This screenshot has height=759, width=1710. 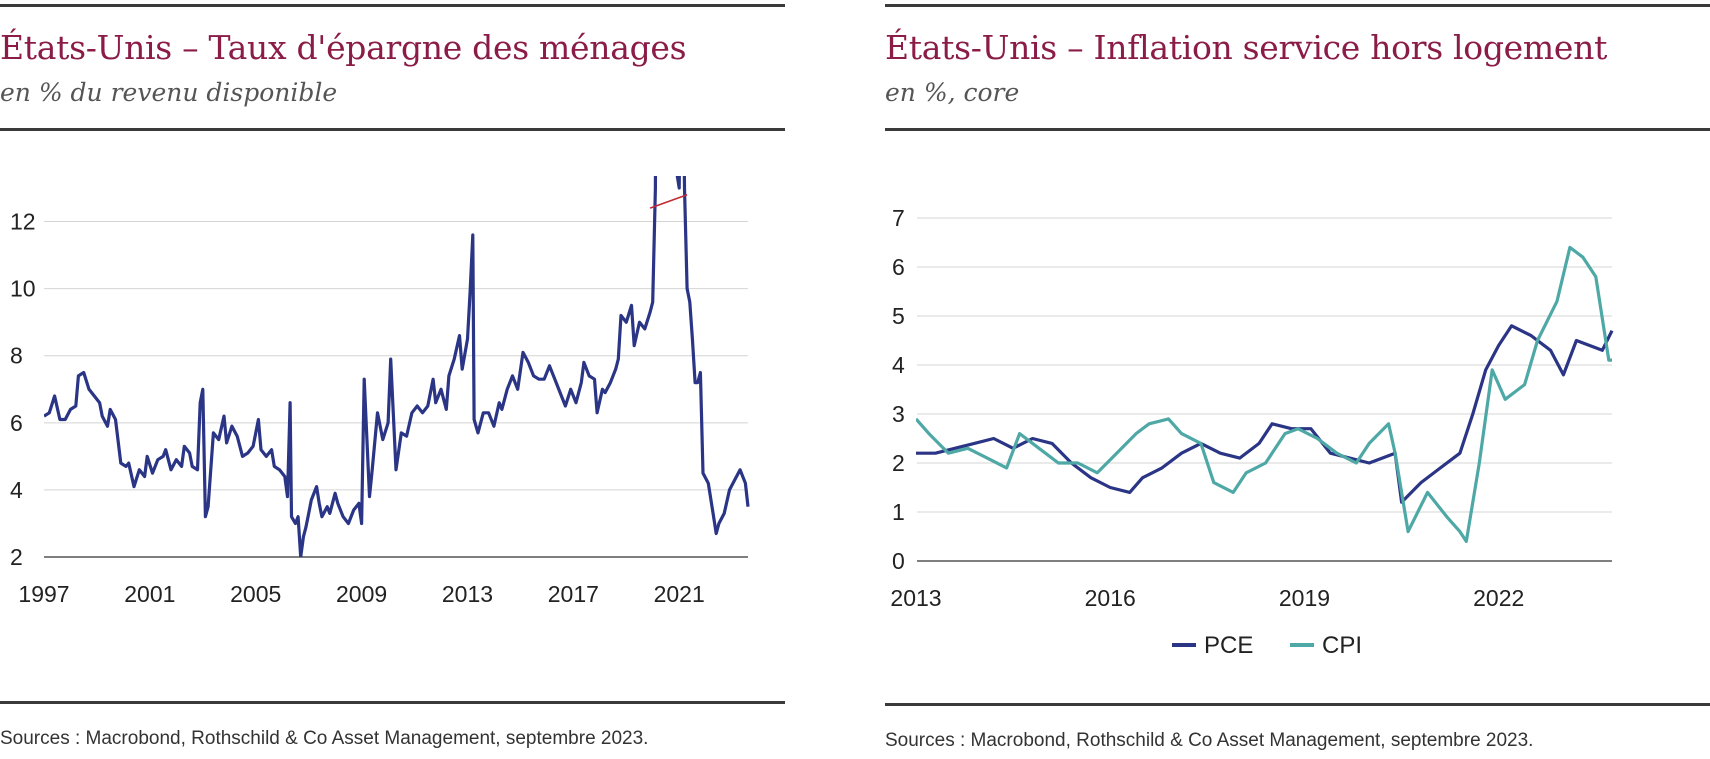 What do you see at coordinates (149, 594) in the screenshot?
I see `x-tick-label: 2001` at bounding box center [149, 594].